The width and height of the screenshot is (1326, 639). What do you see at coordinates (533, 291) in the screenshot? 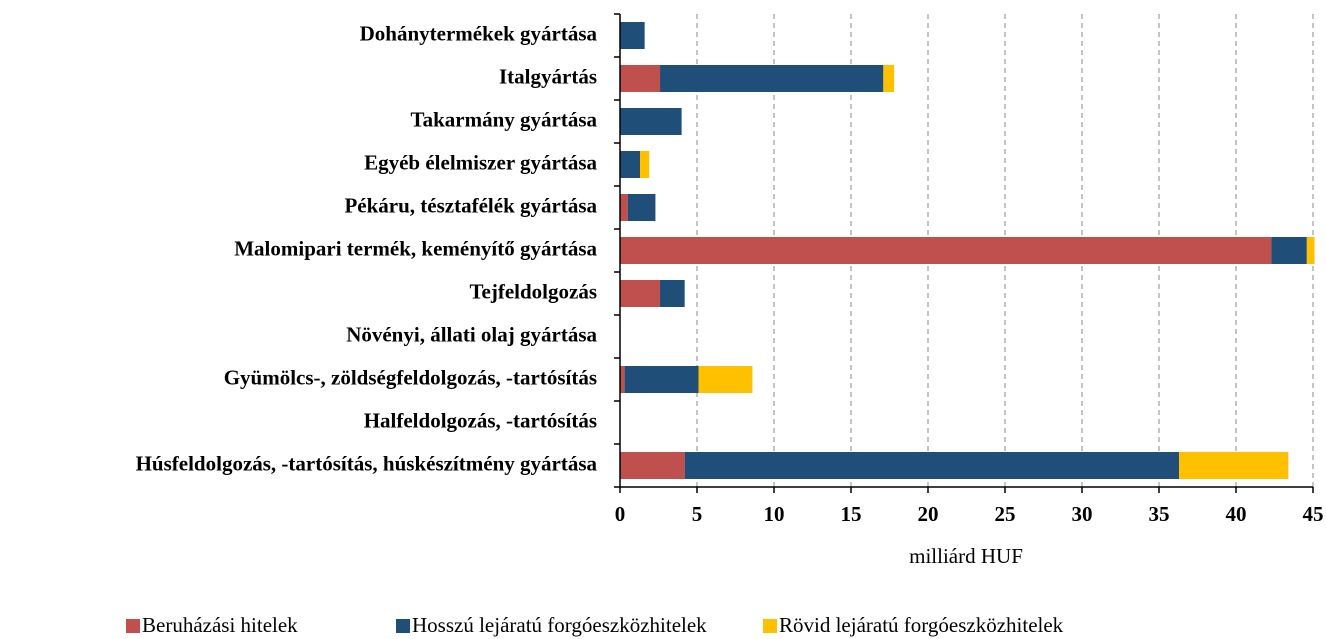
I see `y-tick-label: Tejfeldolgozás` at bounding box center [533, 291].